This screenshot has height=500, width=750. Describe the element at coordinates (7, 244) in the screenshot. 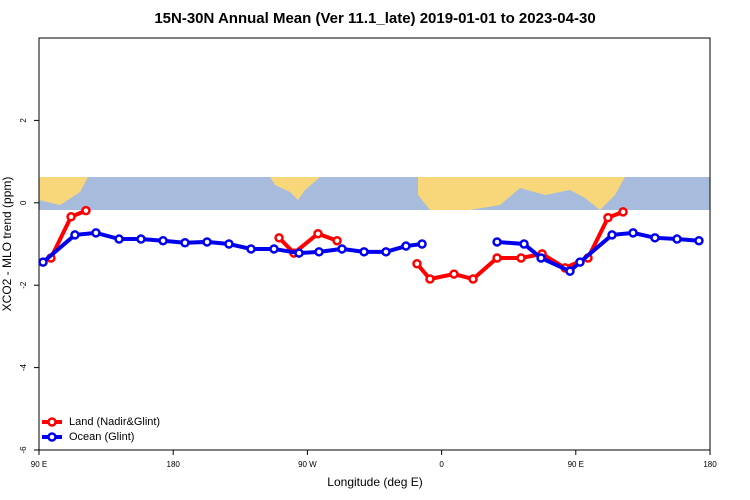

I see `y-axis-label: XCO2 - MLO trend (ppm)` at that location.